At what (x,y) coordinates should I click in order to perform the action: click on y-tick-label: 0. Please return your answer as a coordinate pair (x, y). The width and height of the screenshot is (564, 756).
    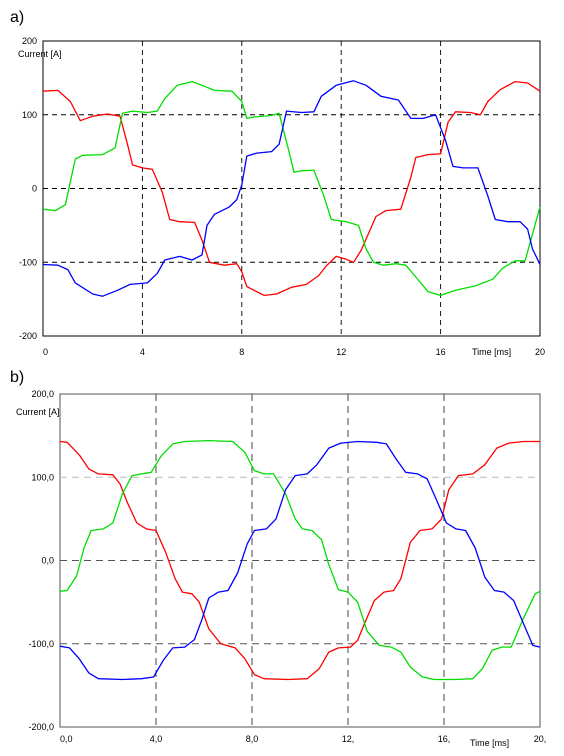
    Looking at the image, I should click on (34, 189).